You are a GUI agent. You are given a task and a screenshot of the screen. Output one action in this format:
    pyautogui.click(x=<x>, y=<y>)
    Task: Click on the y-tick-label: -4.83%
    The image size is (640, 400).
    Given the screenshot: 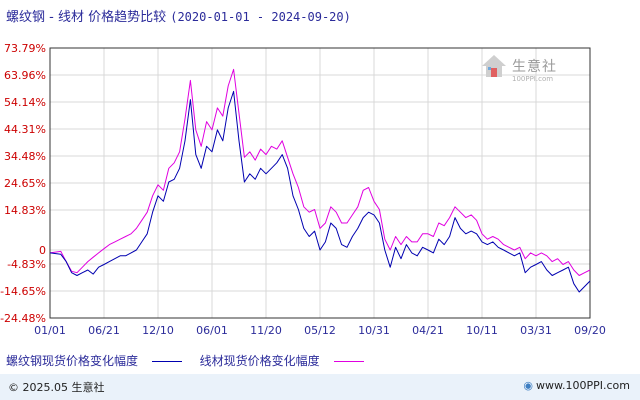 What is the action you would take?
    pyautogui.click(x=26, y=264)
    